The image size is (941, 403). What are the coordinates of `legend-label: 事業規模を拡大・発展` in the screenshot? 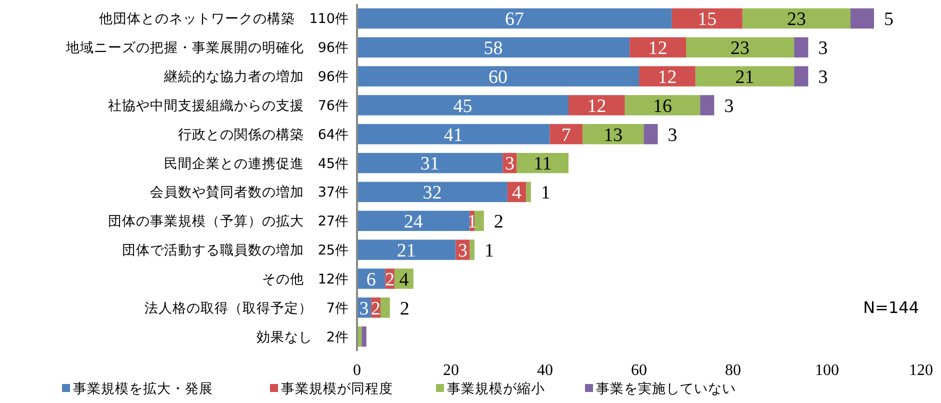 It's located at (143, 389).